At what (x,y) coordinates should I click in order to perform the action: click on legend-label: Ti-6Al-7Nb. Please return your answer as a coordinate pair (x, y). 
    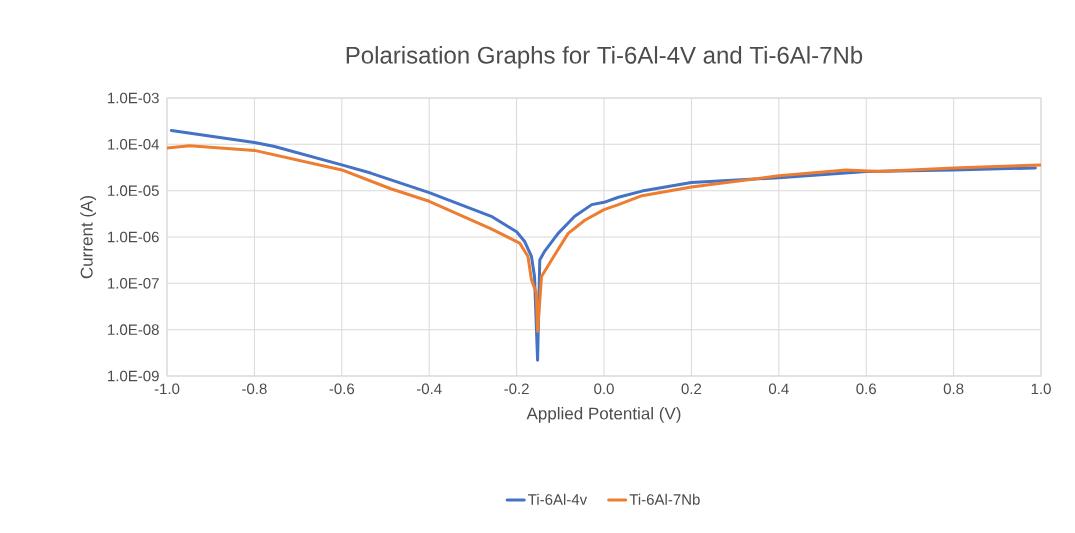
    Looking at the image, I should click on (664, 499).